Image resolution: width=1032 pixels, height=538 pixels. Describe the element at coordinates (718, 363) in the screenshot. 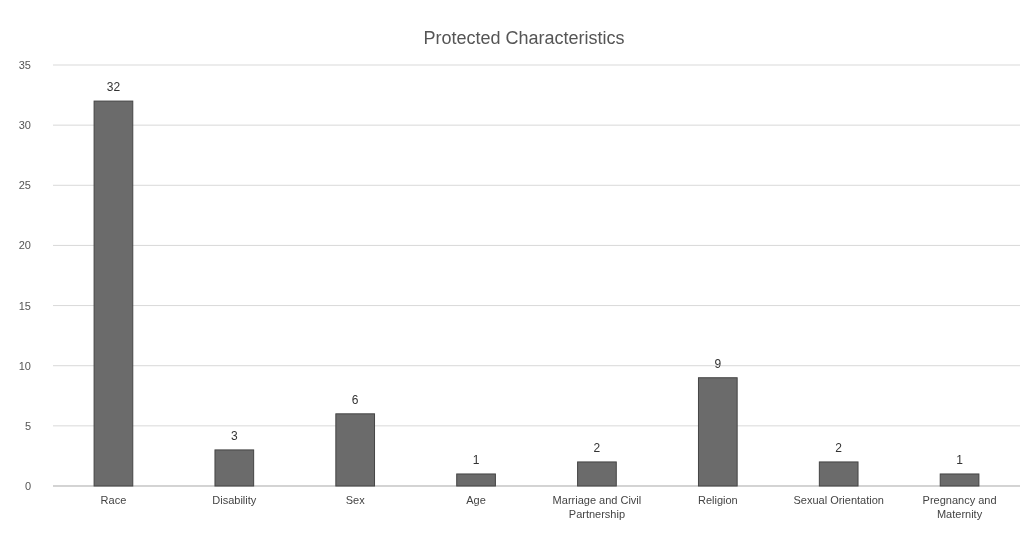

I see `data-label: 9` at that location.